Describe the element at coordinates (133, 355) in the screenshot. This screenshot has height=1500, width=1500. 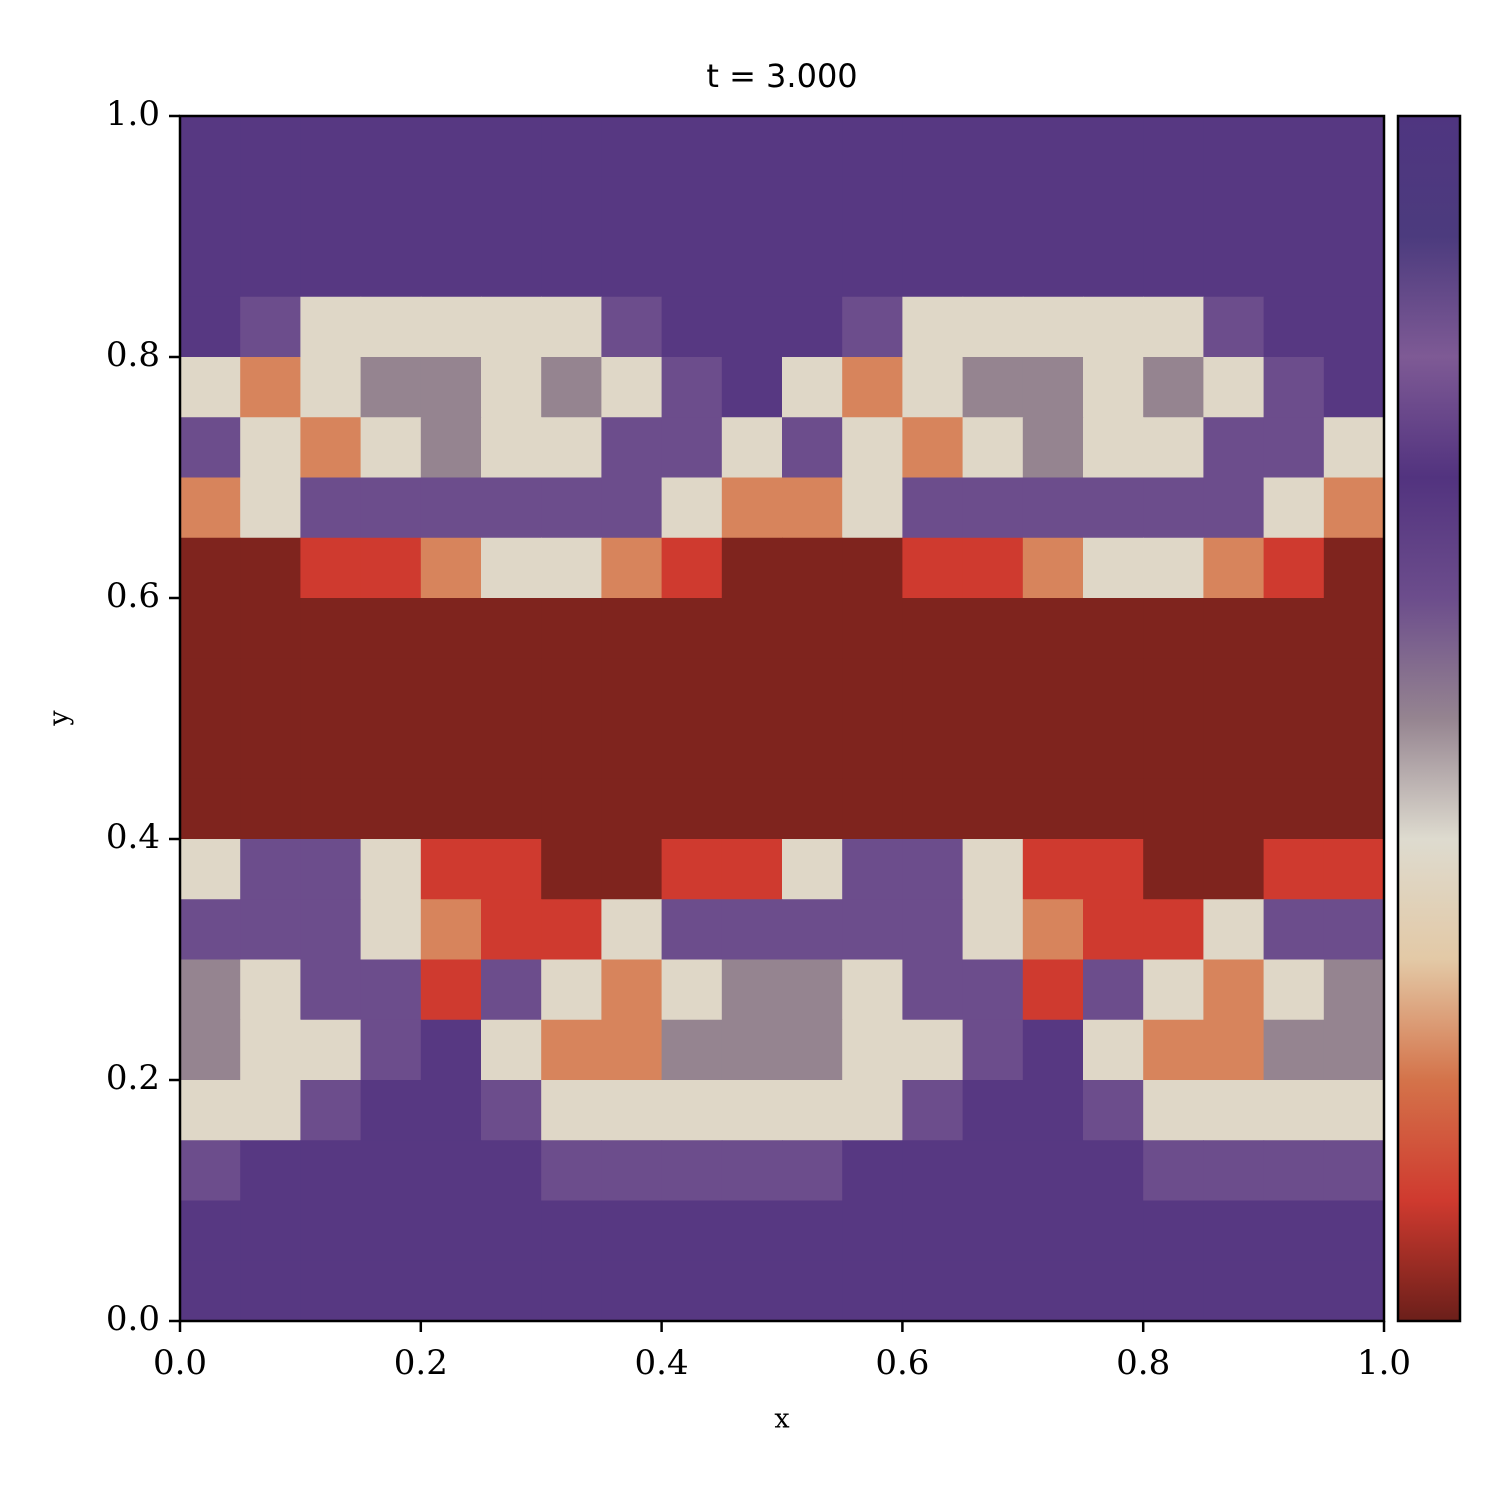
I see `y-tick-label: 0.8` at that location.